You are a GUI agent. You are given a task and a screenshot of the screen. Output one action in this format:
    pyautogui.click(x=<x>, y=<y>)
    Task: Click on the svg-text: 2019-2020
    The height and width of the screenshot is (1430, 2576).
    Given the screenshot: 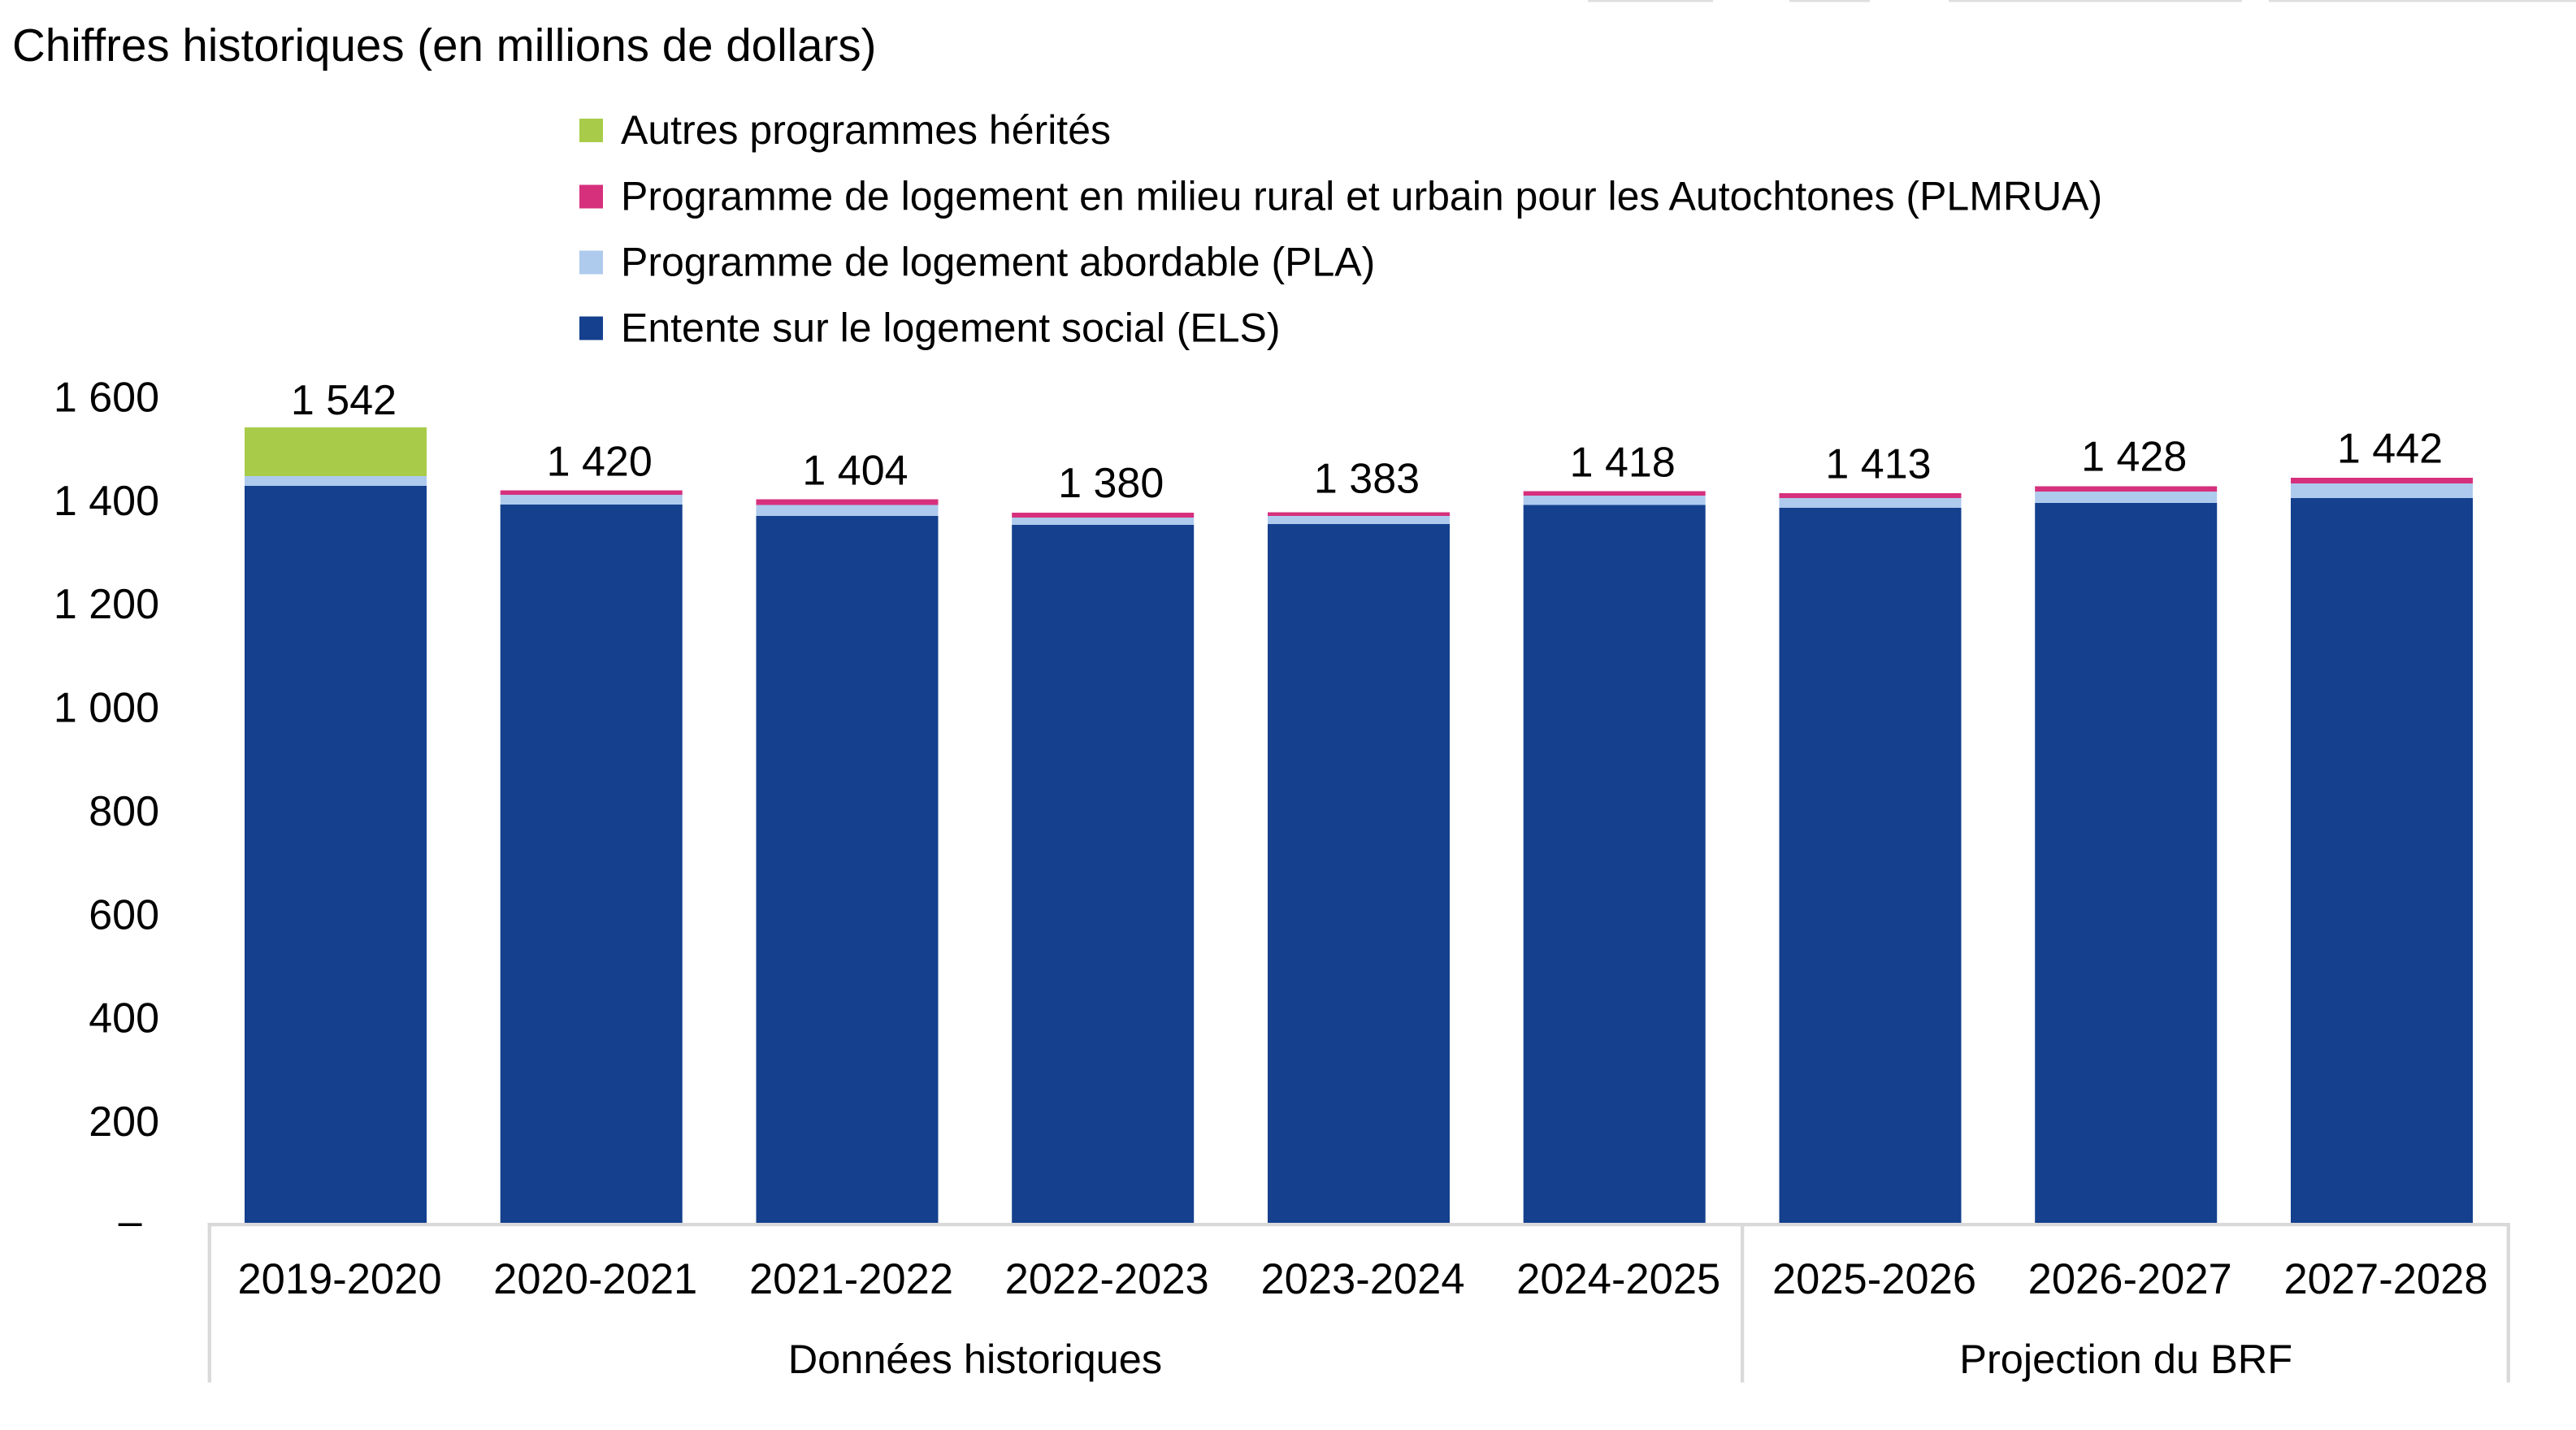 What is the action you would take?
    pyautogui.click(x=339, y=1279)
    